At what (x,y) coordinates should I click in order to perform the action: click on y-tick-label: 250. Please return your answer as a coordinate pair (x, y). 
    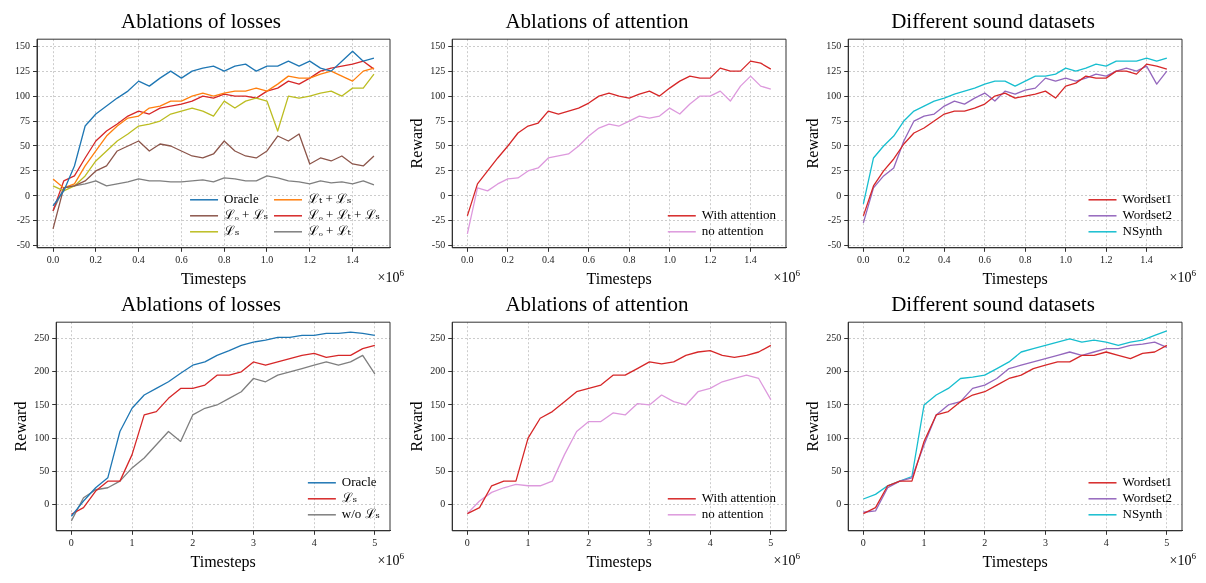
    Looking at the image, I should click on (834, 338).